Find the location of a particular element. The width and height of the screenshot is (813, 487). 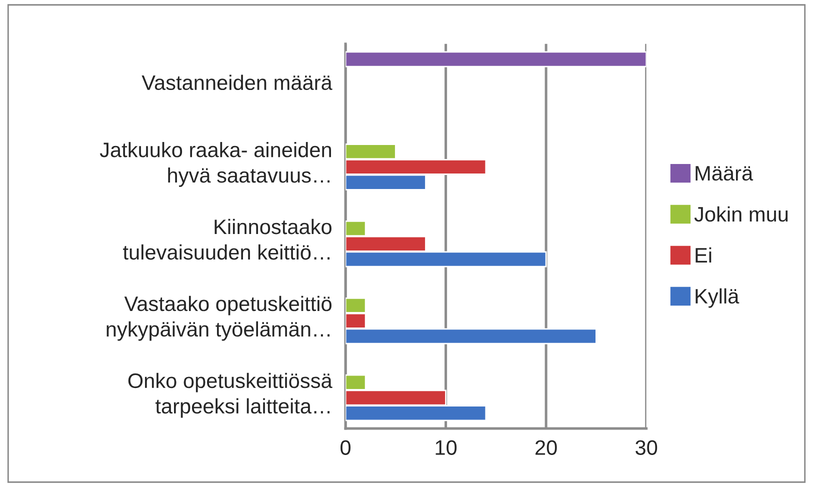

x-tick-label: 10 is located at coordinates (446, 447).